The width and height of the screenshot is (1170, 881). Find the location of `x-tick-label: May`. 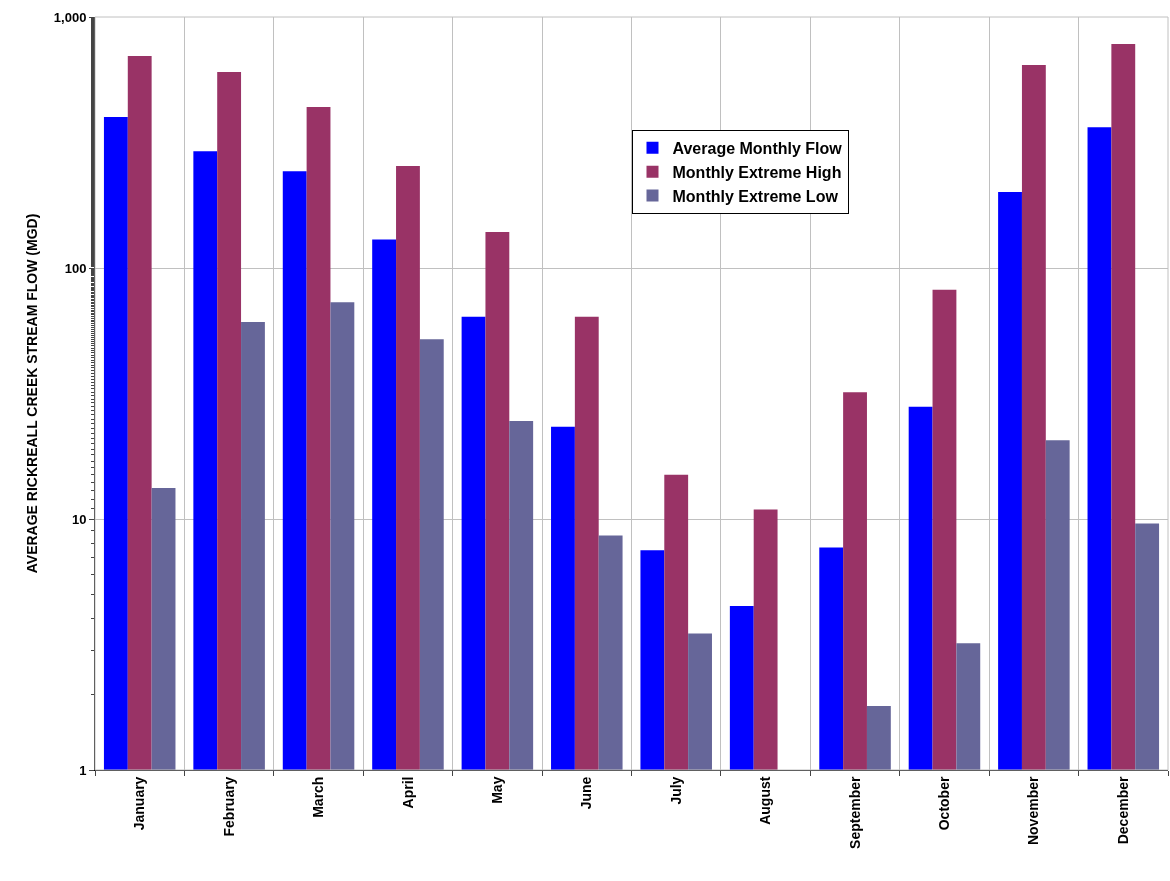

x-tick-label: May is located at coordinates (496, 790).